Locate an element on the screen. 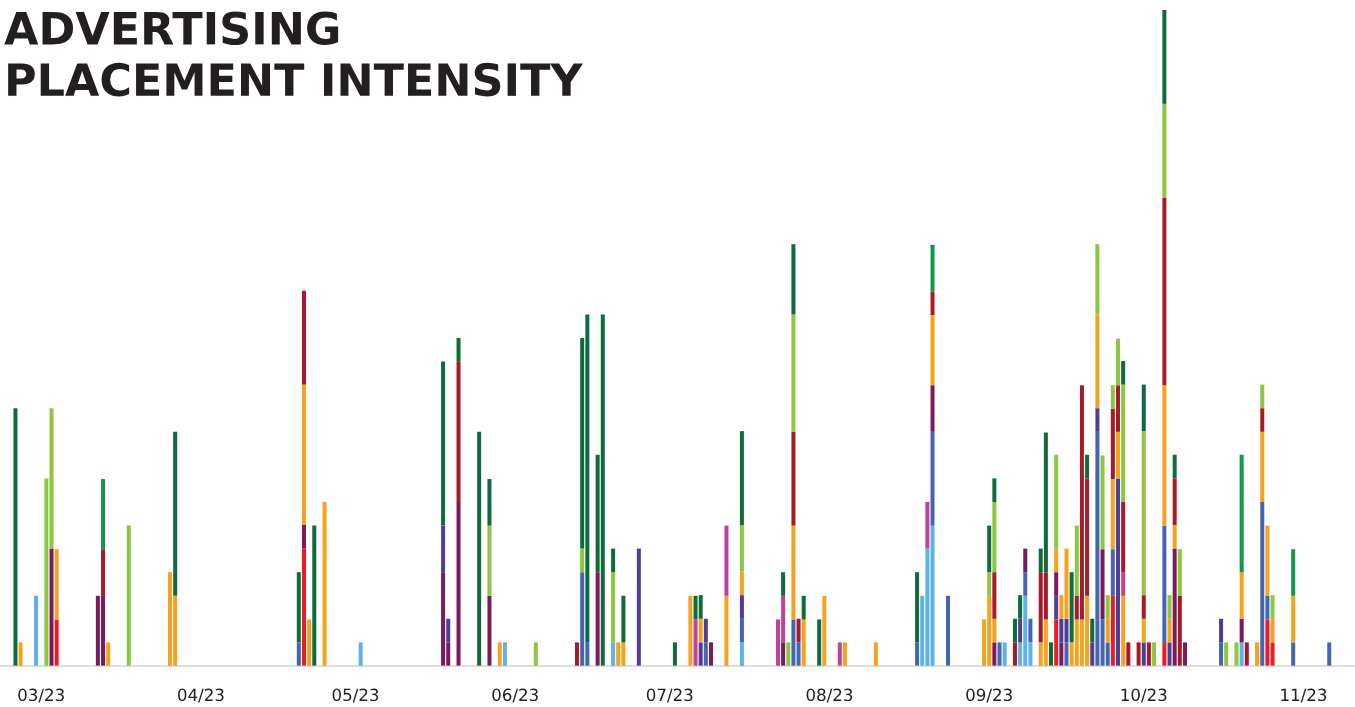 The width and height of the screenshot is (1355, 707). x-tick-label: 06/23 is located at coordinates (515, 695).